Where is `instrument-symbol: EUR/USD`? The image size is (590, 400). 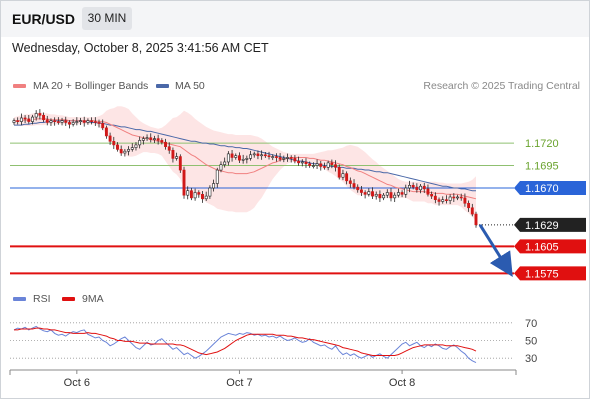 instrument-symbol: EUR/USD is located at coordinates (44, 19).